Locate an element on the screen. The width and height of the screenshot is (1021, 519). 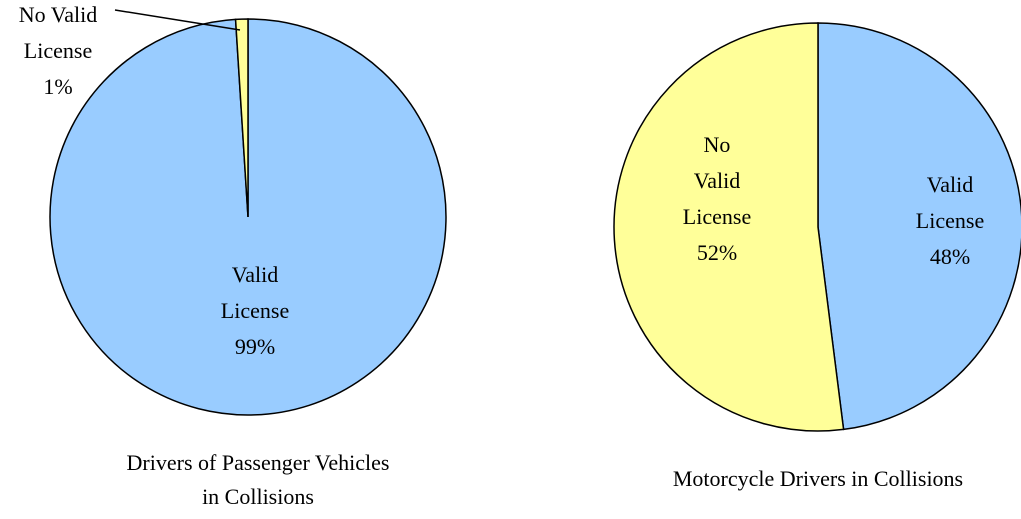
slice-value-label: 99% is located at coordinates (255, 346).